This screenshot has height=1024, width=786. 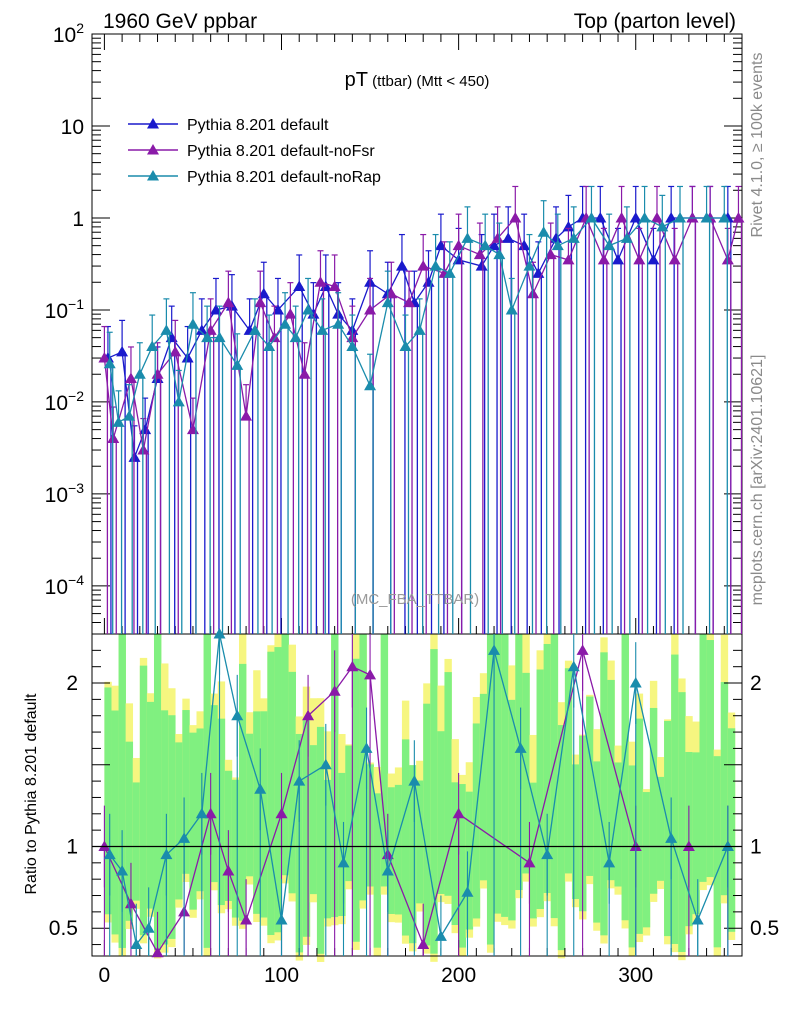 I want to click on ratio-y-tick-label: 0.5, so click(x=63, y=928).